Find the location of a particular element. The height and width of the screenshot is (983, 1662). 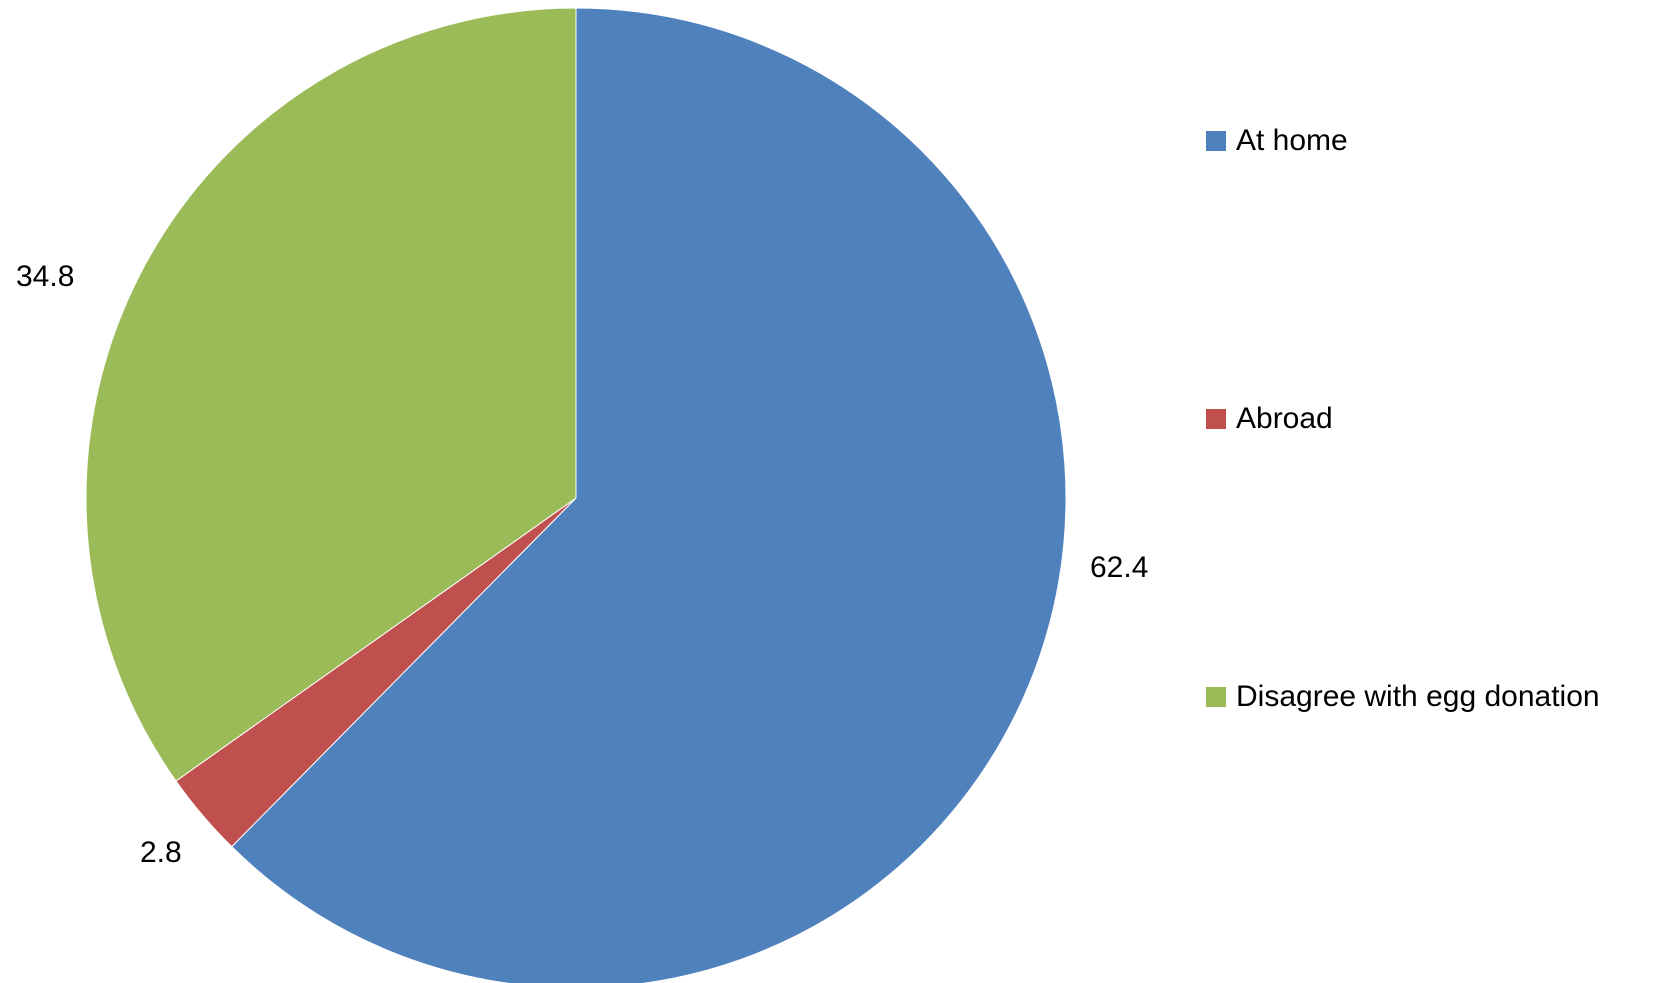

data-label-at-home: 62.4 is located at coordinates (1119, 567).